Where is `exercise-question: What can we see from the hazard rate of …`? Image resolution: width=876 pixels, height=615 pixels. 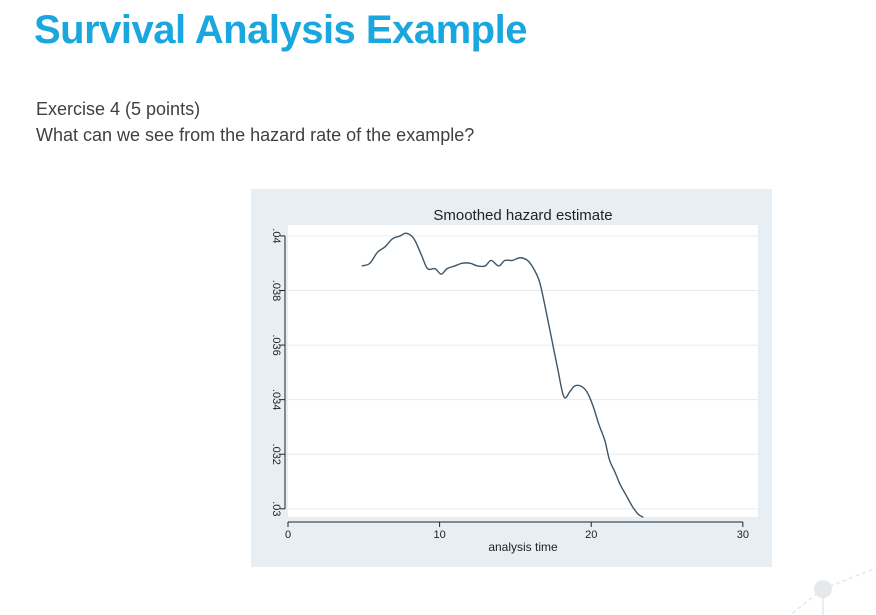
exercise-question: What can we see from the hazard rate of … is located at coordinates (255, 135).